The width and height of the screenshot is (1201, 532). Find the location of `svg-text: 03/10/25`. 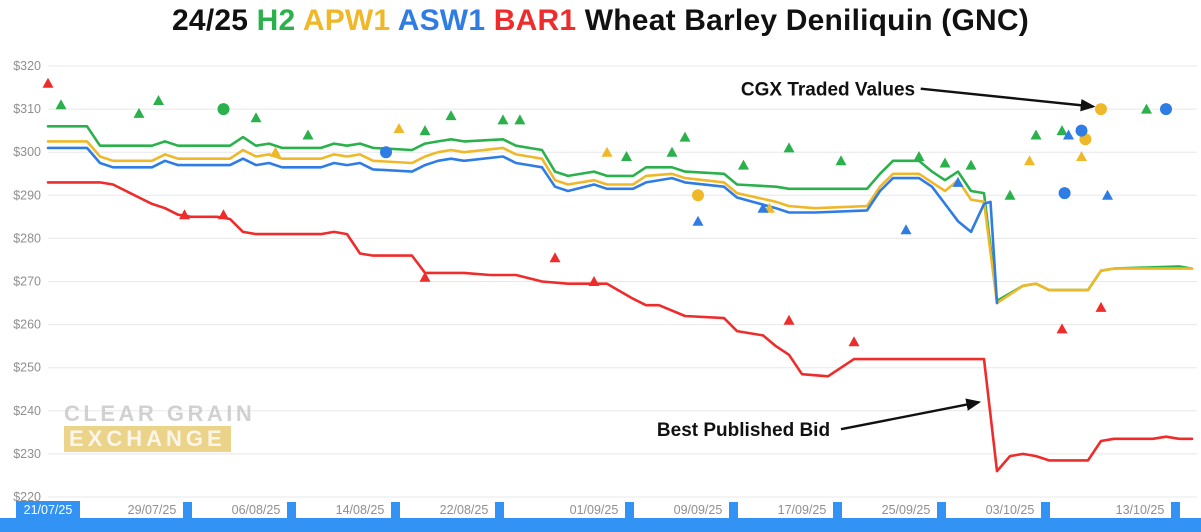

svg-text: 03/10/25 is located at coordinates (1010, 510).